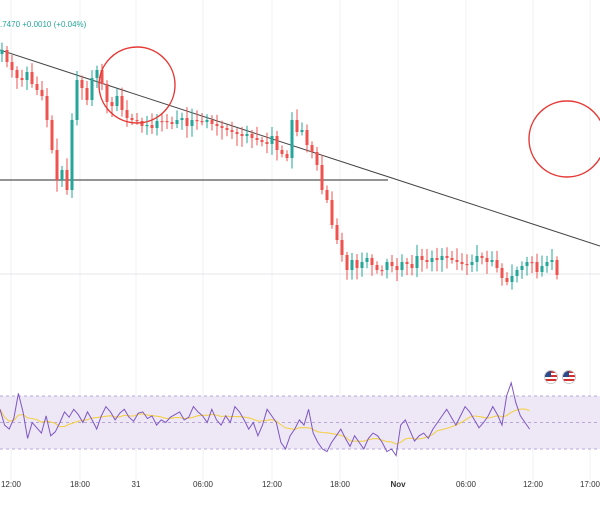 This screenshot has width=600, height=514. What do you see at coordinates (340, 484) in the screenshot?
I see `x-tick-label: 18:00` at bounding box center [340, 484].